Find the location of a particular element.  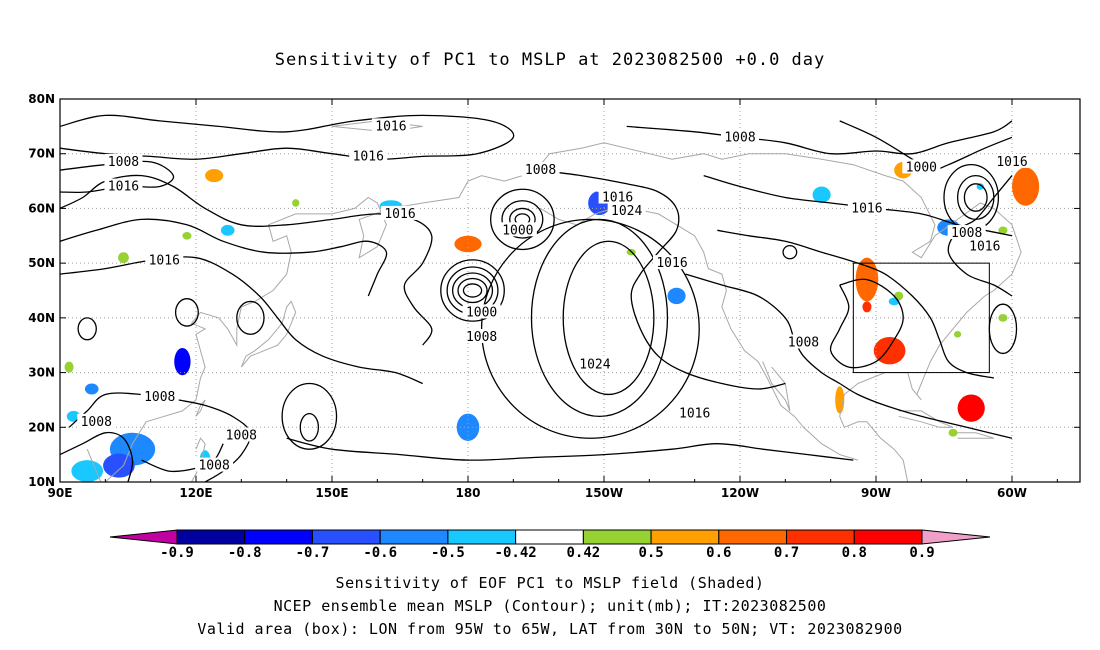

contour-label-22: 1008 is located at coordinates (159, 397).